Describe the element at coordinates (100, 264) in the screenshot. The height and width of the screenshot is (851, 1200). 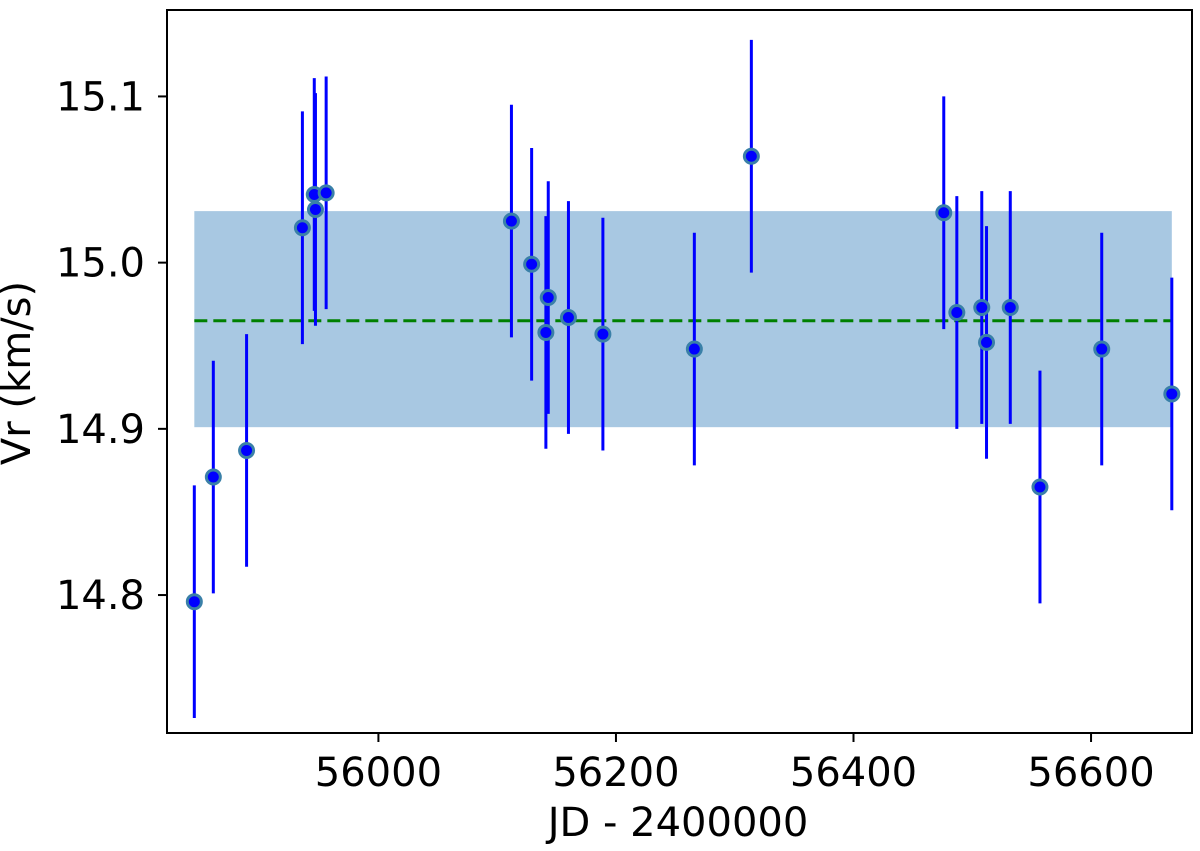
I see `y-tick-label: 15.0` at that location.